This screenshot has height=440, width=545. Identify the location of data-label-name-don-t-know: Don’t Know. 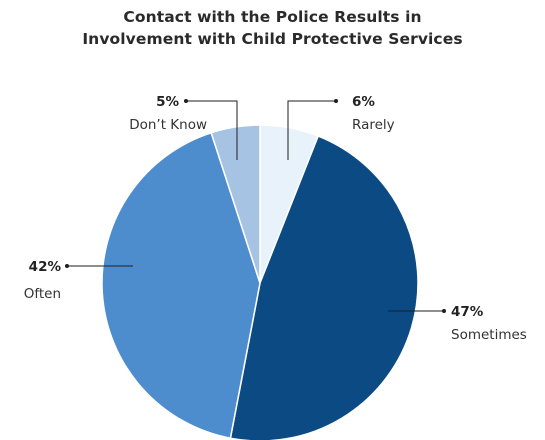
(168, 125).